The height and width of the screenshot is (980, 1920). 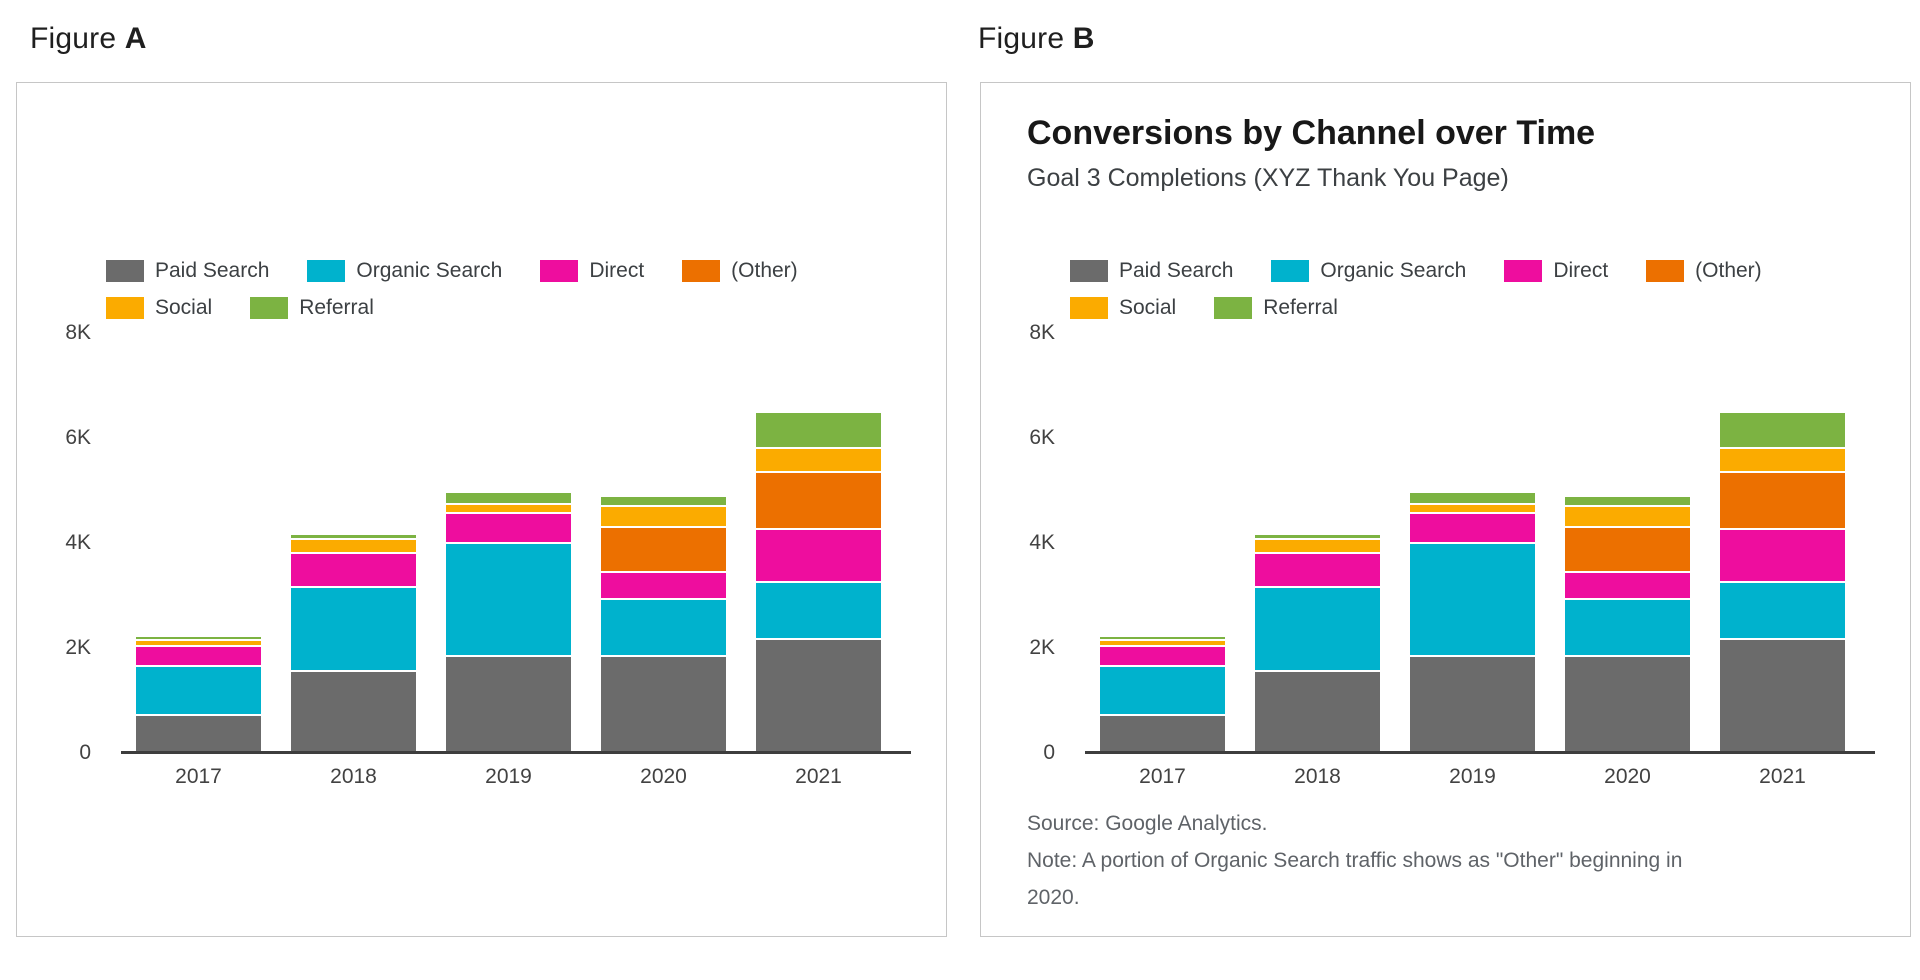 What do you see at coordinates (78, 542) in the screenshot?
I see `y-tick-label: 4K` at bounding box center [78, 542].